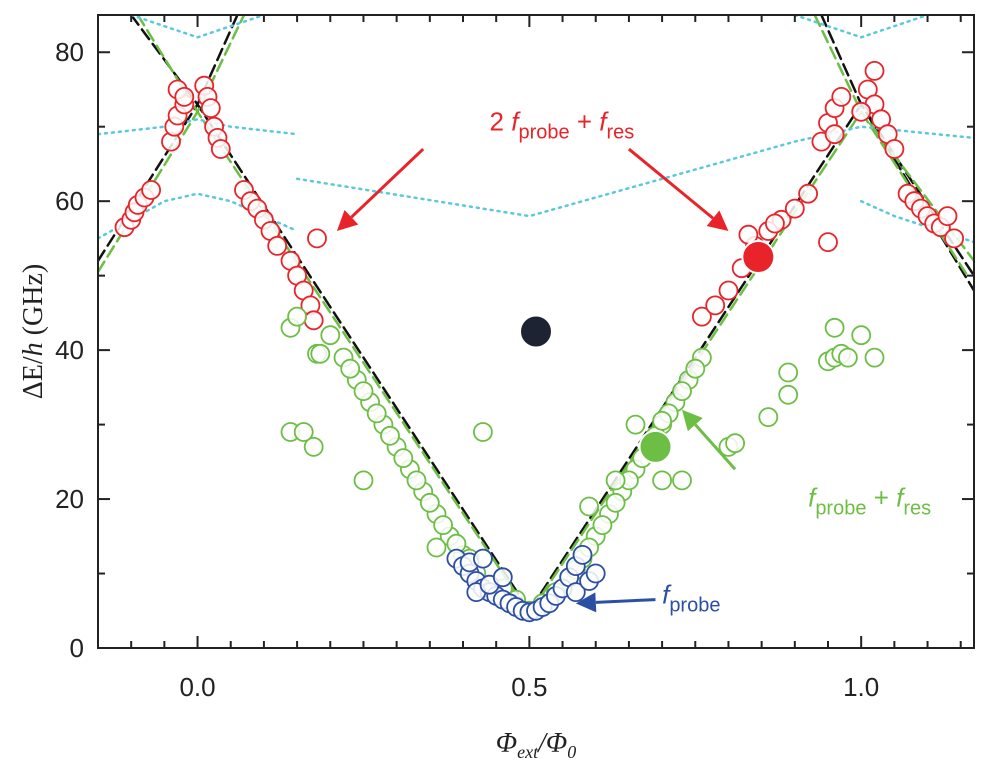 The height and width of the screenshot is (768, 987). What do you see at coordinates (691, 597) in the screenshot?
I see `annotation-blue-label: fprobe` at bounding box center [691, 597].